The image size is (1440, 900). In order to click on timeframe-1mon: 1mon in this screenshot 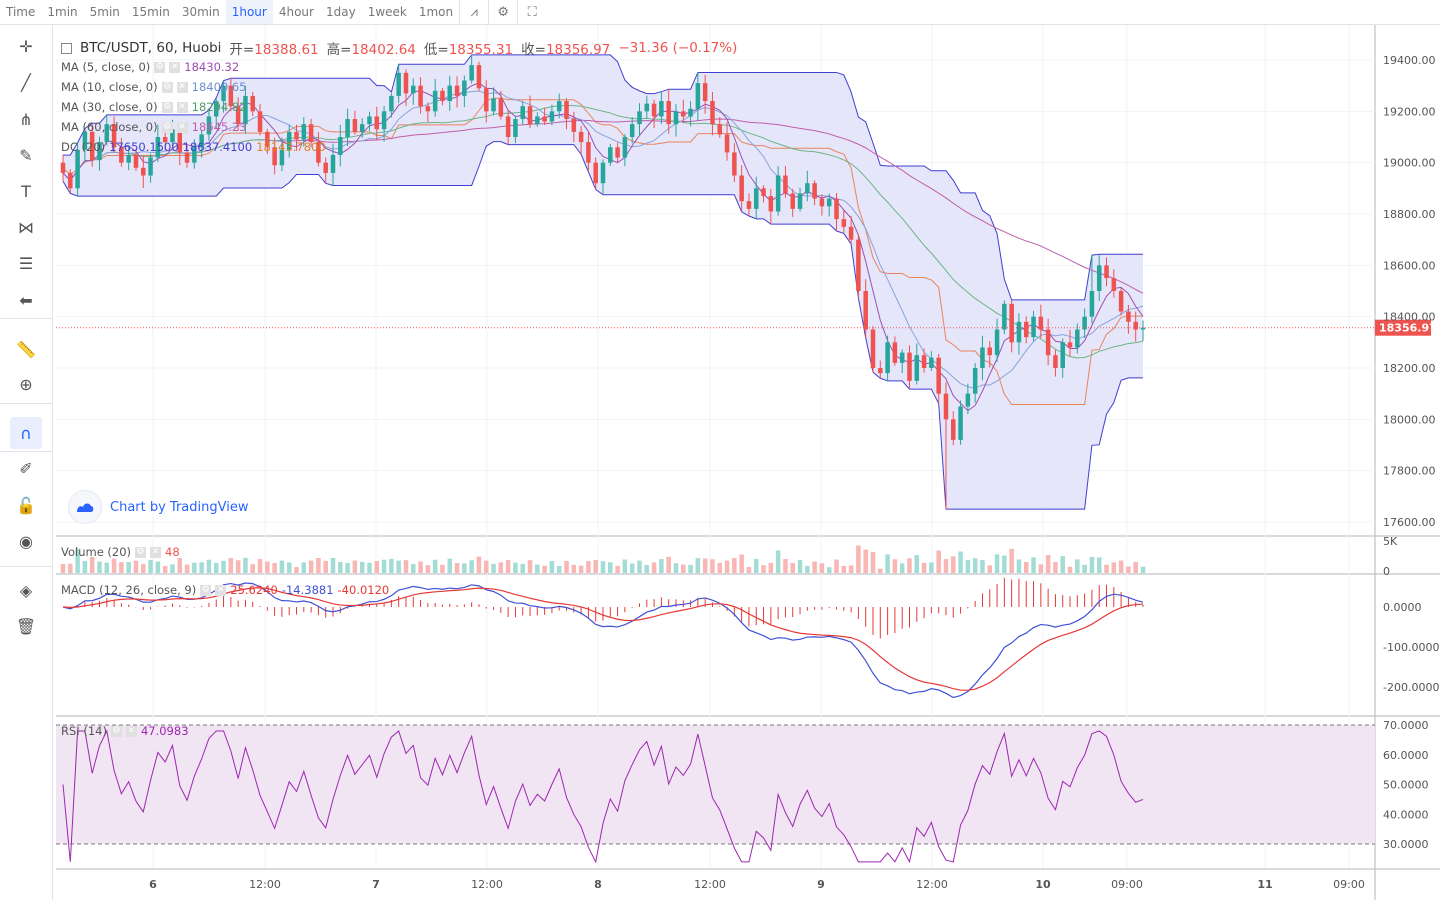, I will do `click(436, 12)`.